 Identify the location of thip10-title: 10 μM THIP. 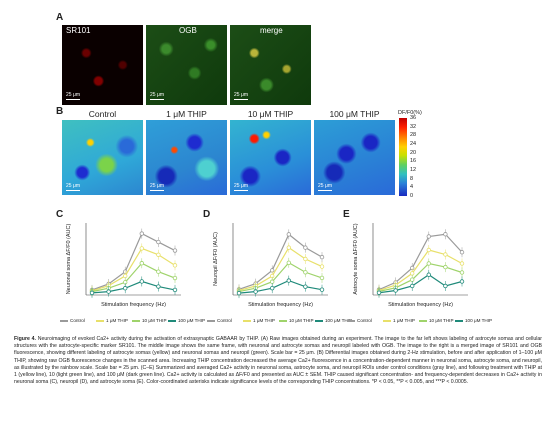
(270, 114).